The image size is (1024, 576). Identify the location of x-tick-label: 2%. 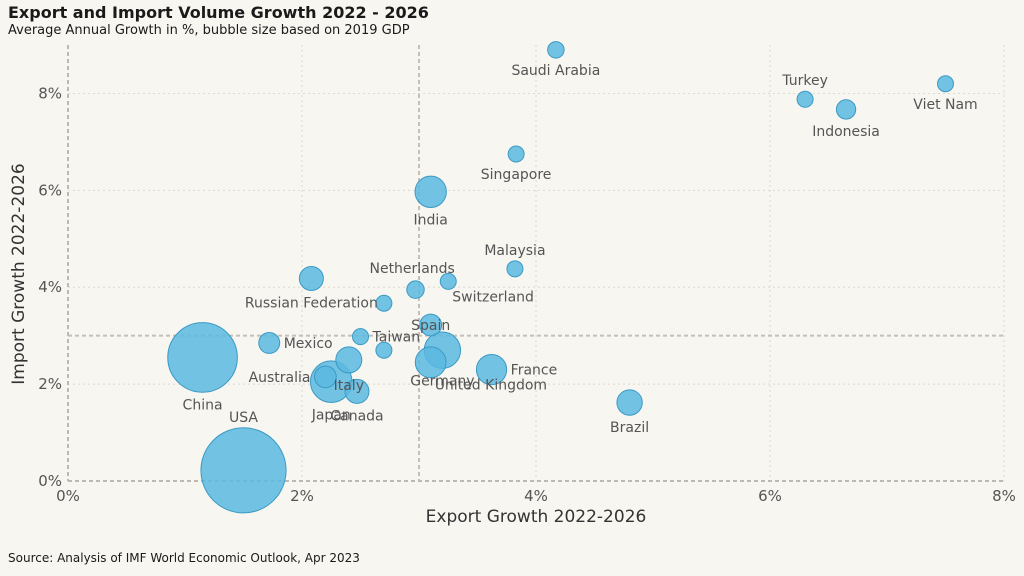
(302, 496).